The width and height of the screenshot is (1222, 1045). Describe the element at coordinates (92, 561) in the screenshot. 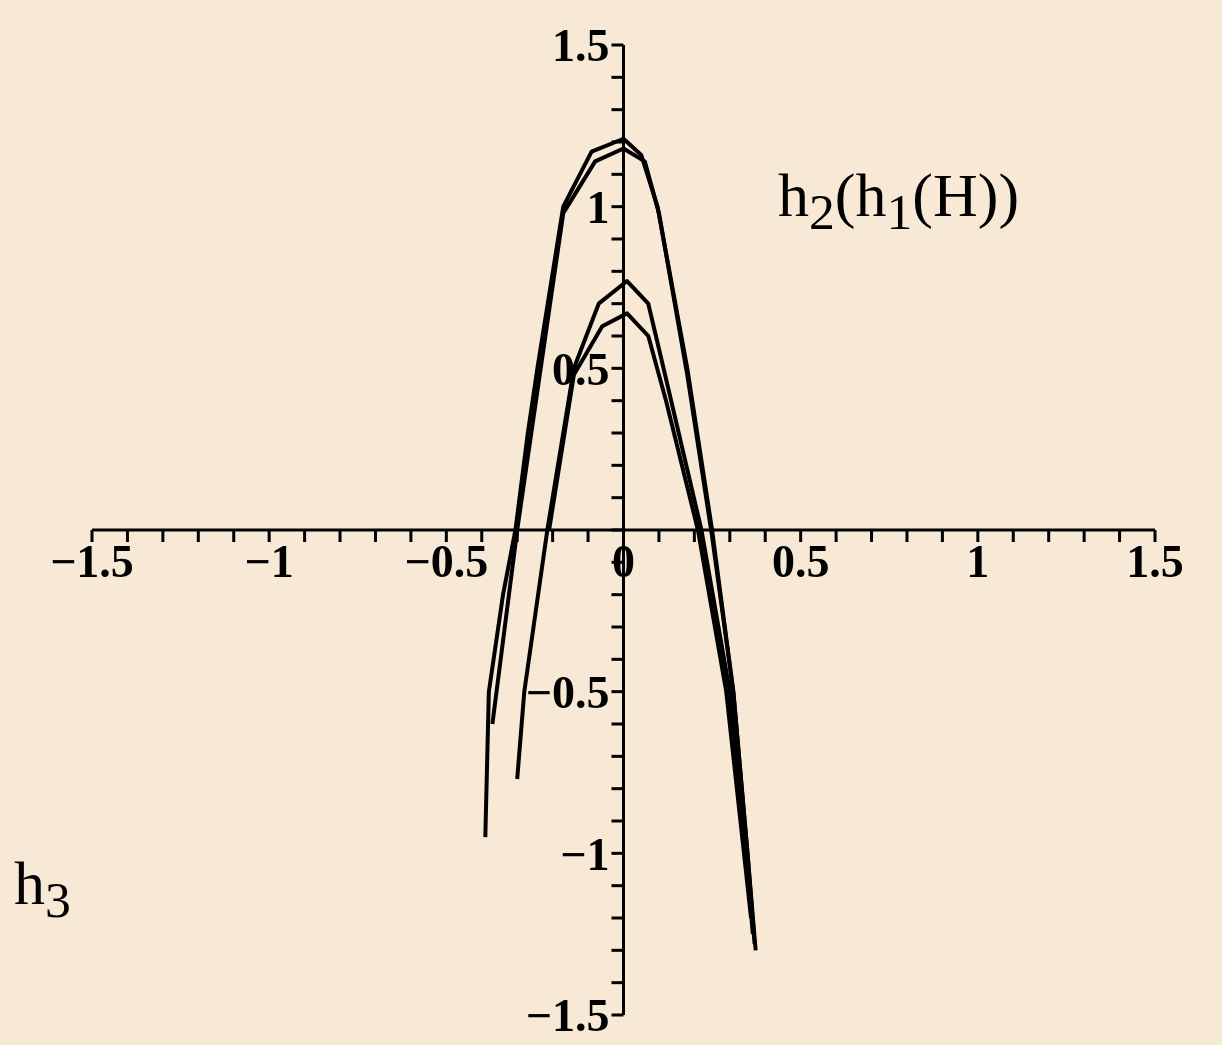

I see `x-tick-label: −1.5` at that location.